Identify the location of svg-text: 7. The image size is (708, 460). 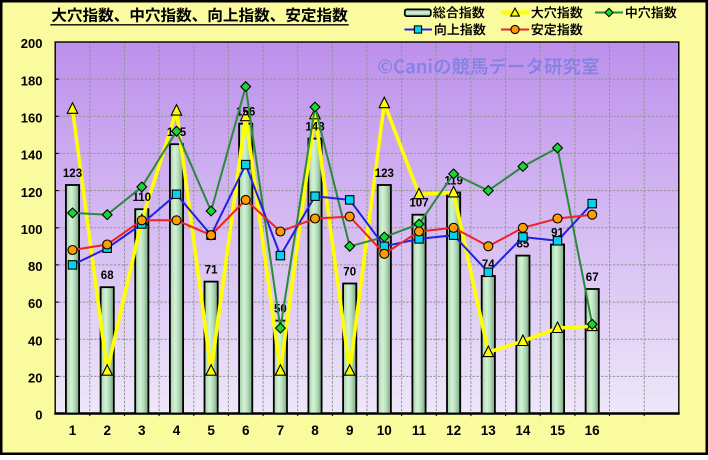
(281, 430).